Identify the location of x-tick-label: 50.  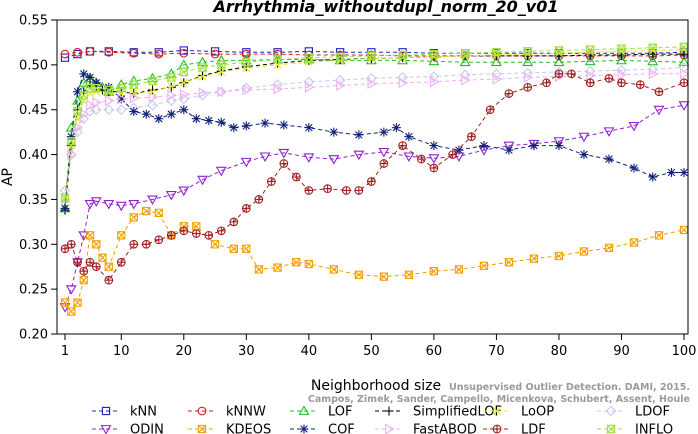
(371, 351).